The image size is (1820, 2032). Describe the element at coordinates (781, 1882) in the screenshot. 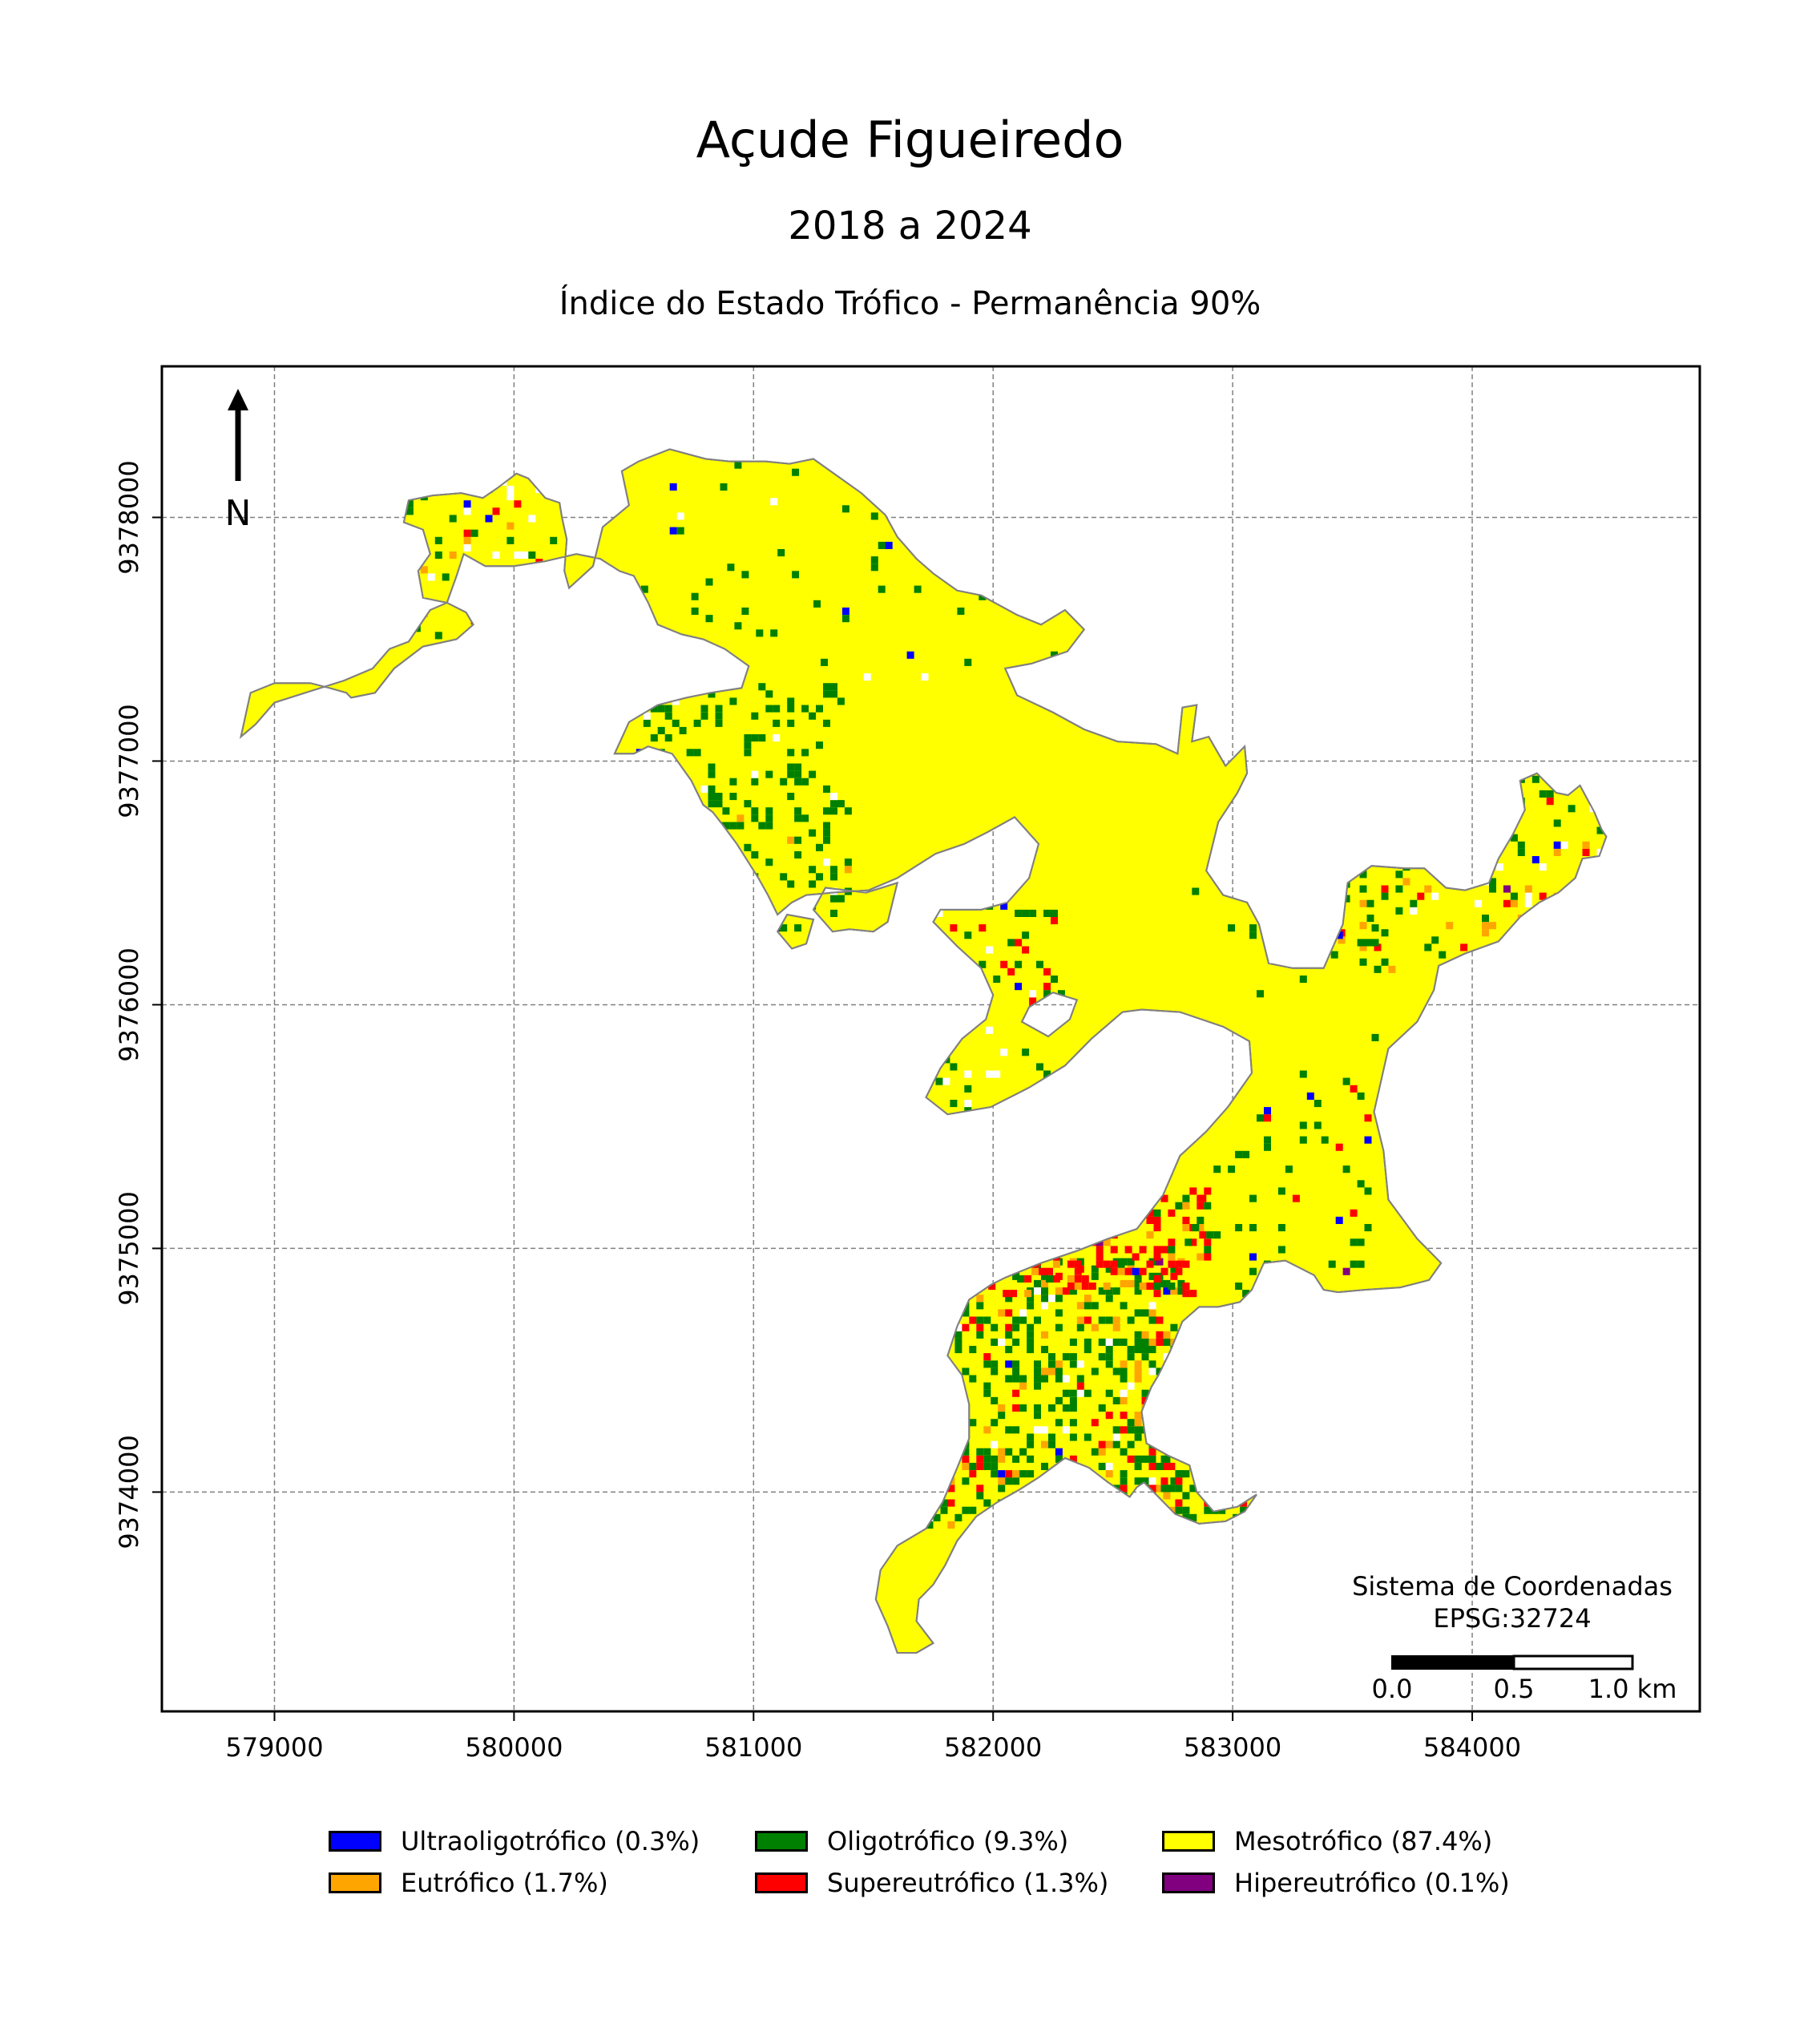

I see `legend-swatch-red` at that location.